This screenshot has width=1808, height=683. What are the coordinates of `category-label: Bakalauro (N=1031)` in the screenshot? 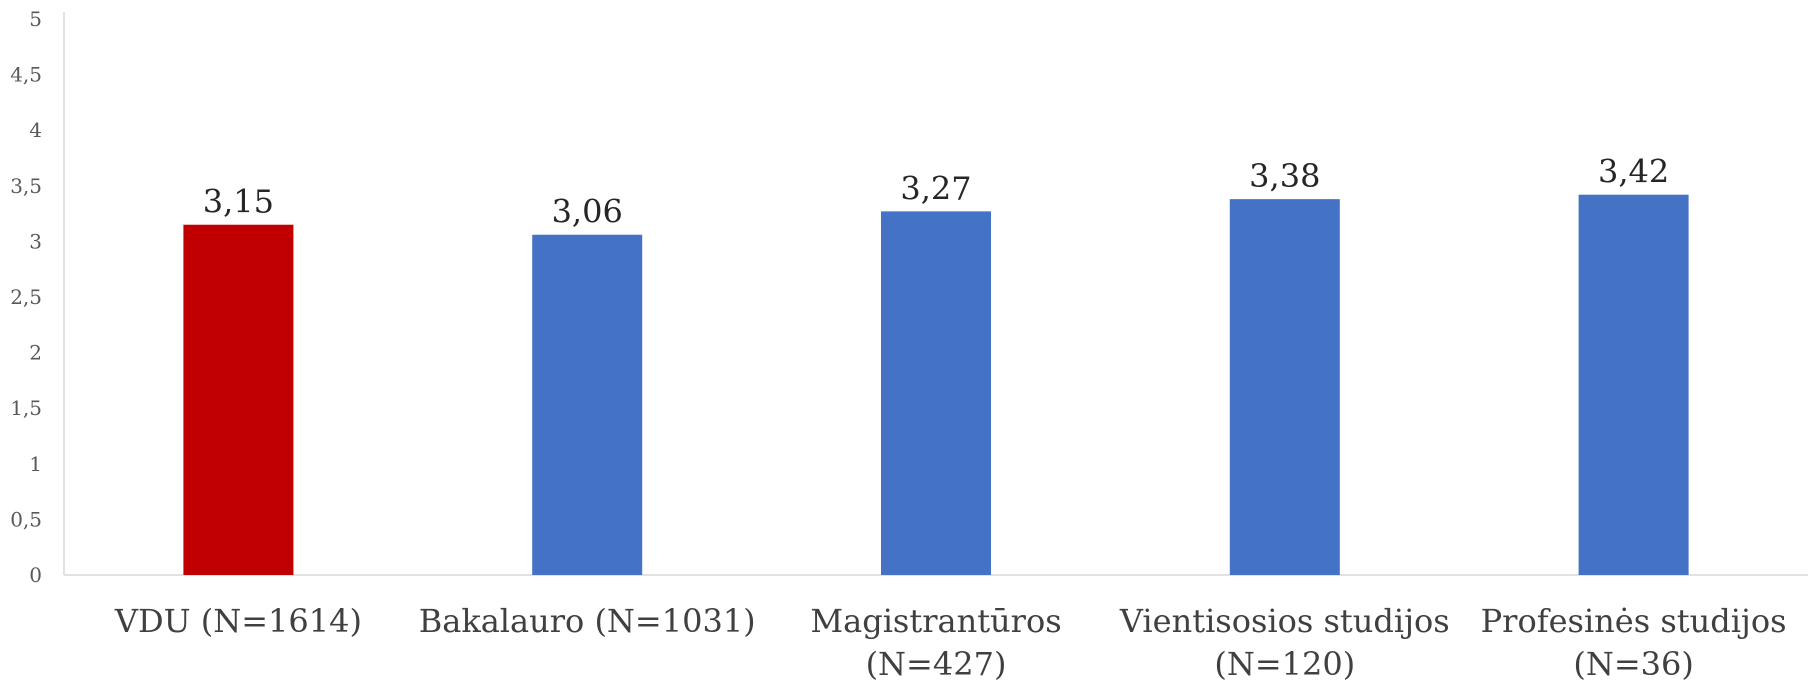 It's located at (587, 621).